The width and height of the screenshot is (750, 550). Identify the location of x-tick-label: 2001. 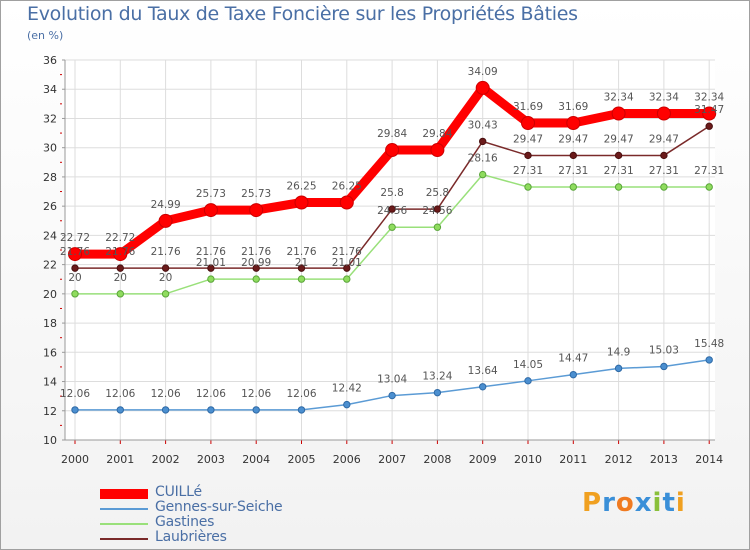
(120, 459).